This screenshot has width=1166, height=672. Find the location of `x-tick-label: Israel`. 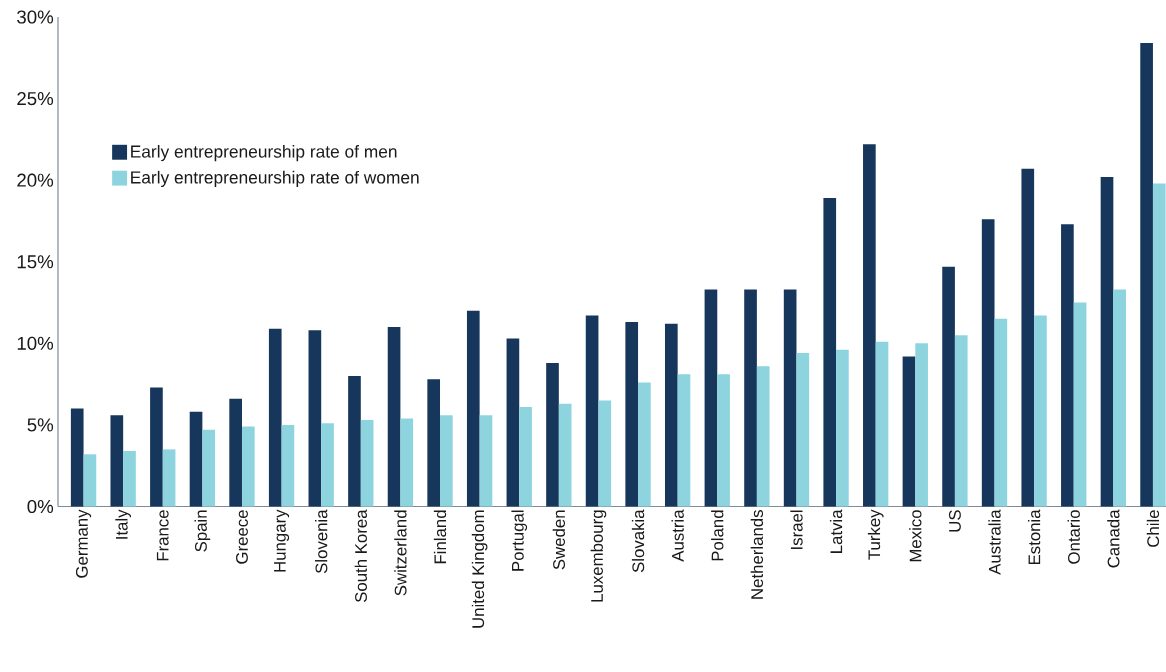

x-tick-label: Israel is located at coordinates (796, 529).